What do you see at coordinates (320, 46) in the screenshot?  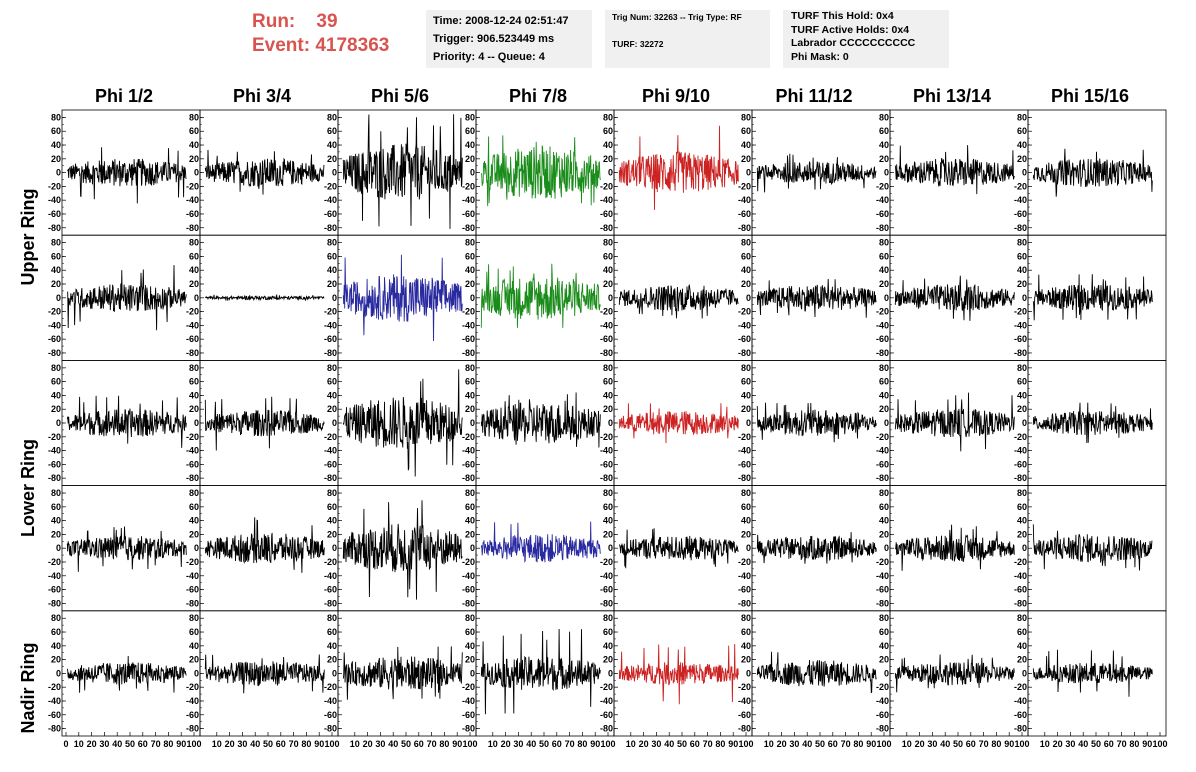 I see `event-line: Event: 4178363` at bounding box center [320, 46].